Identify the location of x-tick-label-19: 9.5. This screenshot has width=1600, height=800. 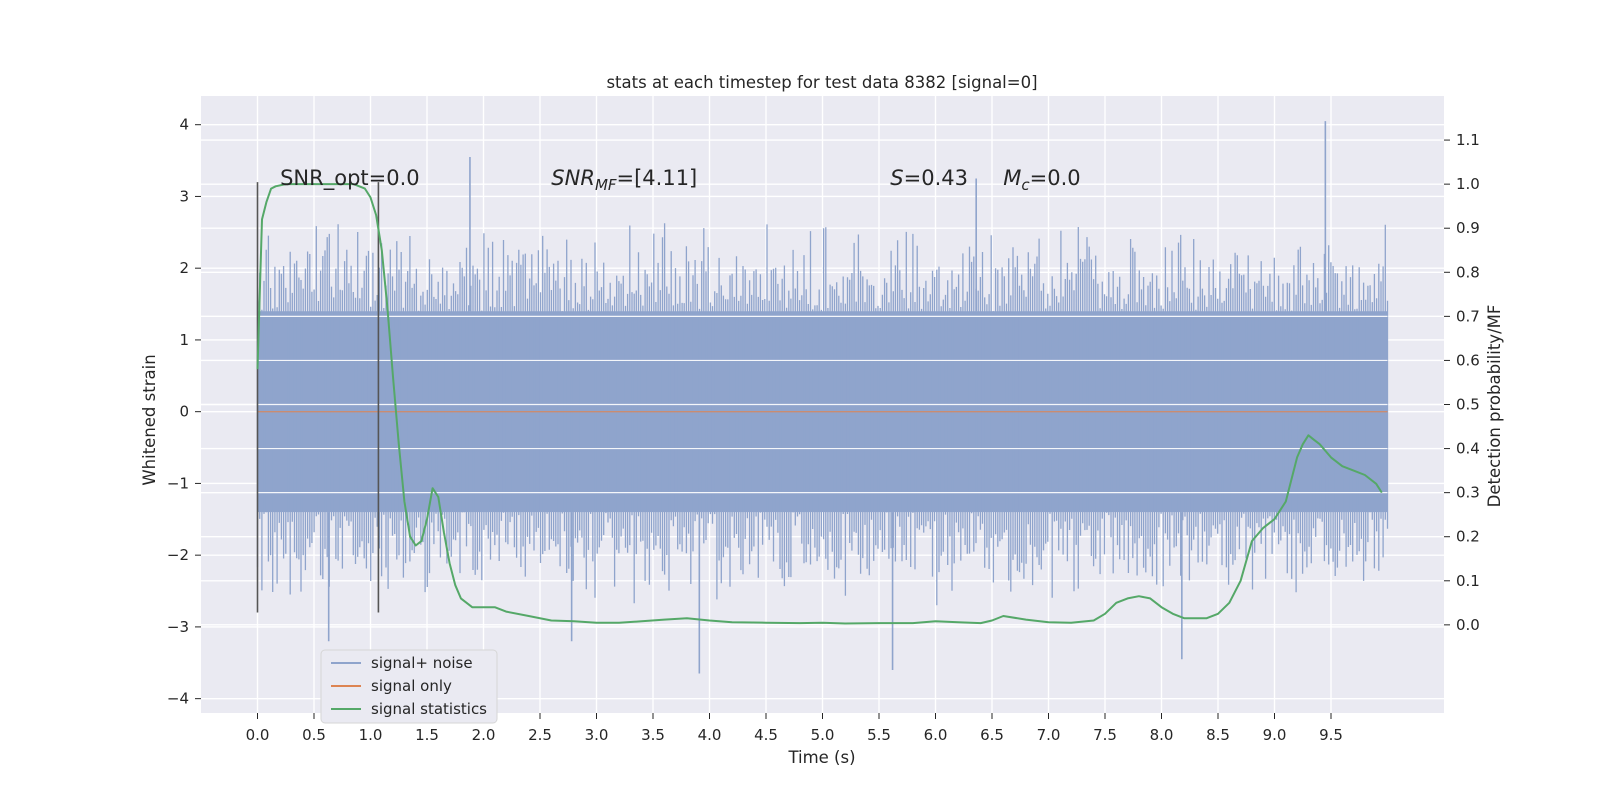
(1331, 735).